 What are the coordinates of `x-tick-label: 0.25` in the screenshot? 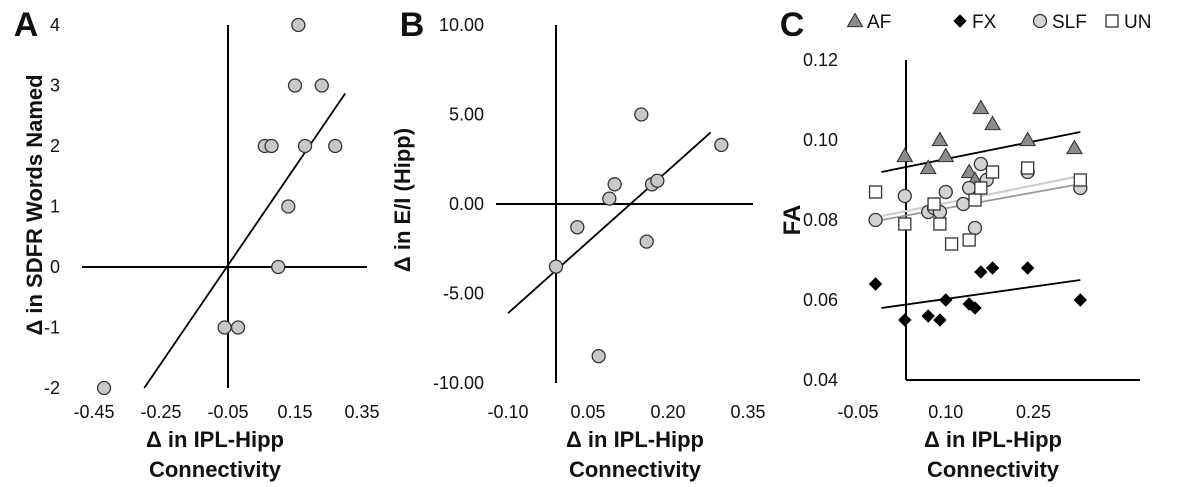 It's located at (1033, 412).